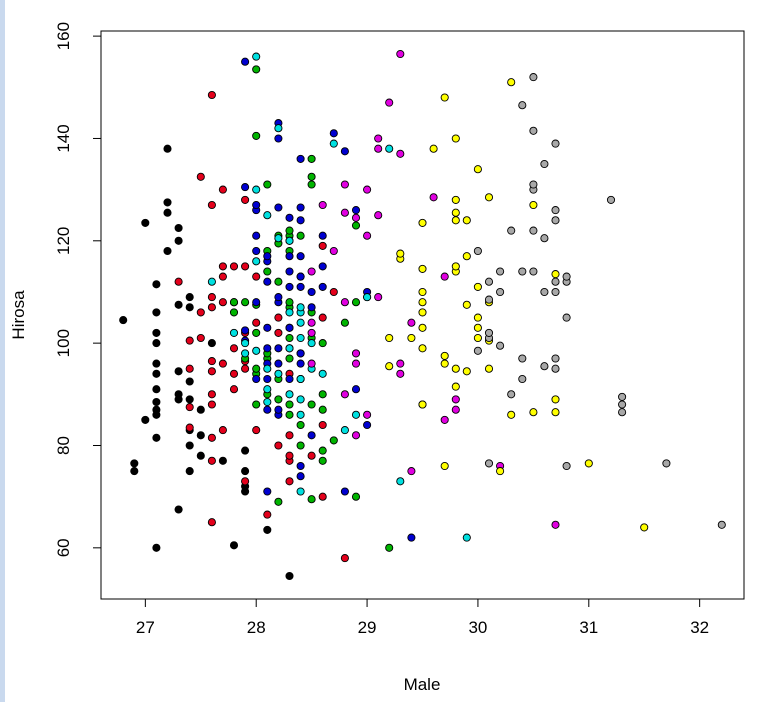 The height and width of the screenshot is (702, 775). What do you see at coordinates (63, 343) in the screenshot?
I see `y-tick-label: 100` at bounding box center [63, 343].